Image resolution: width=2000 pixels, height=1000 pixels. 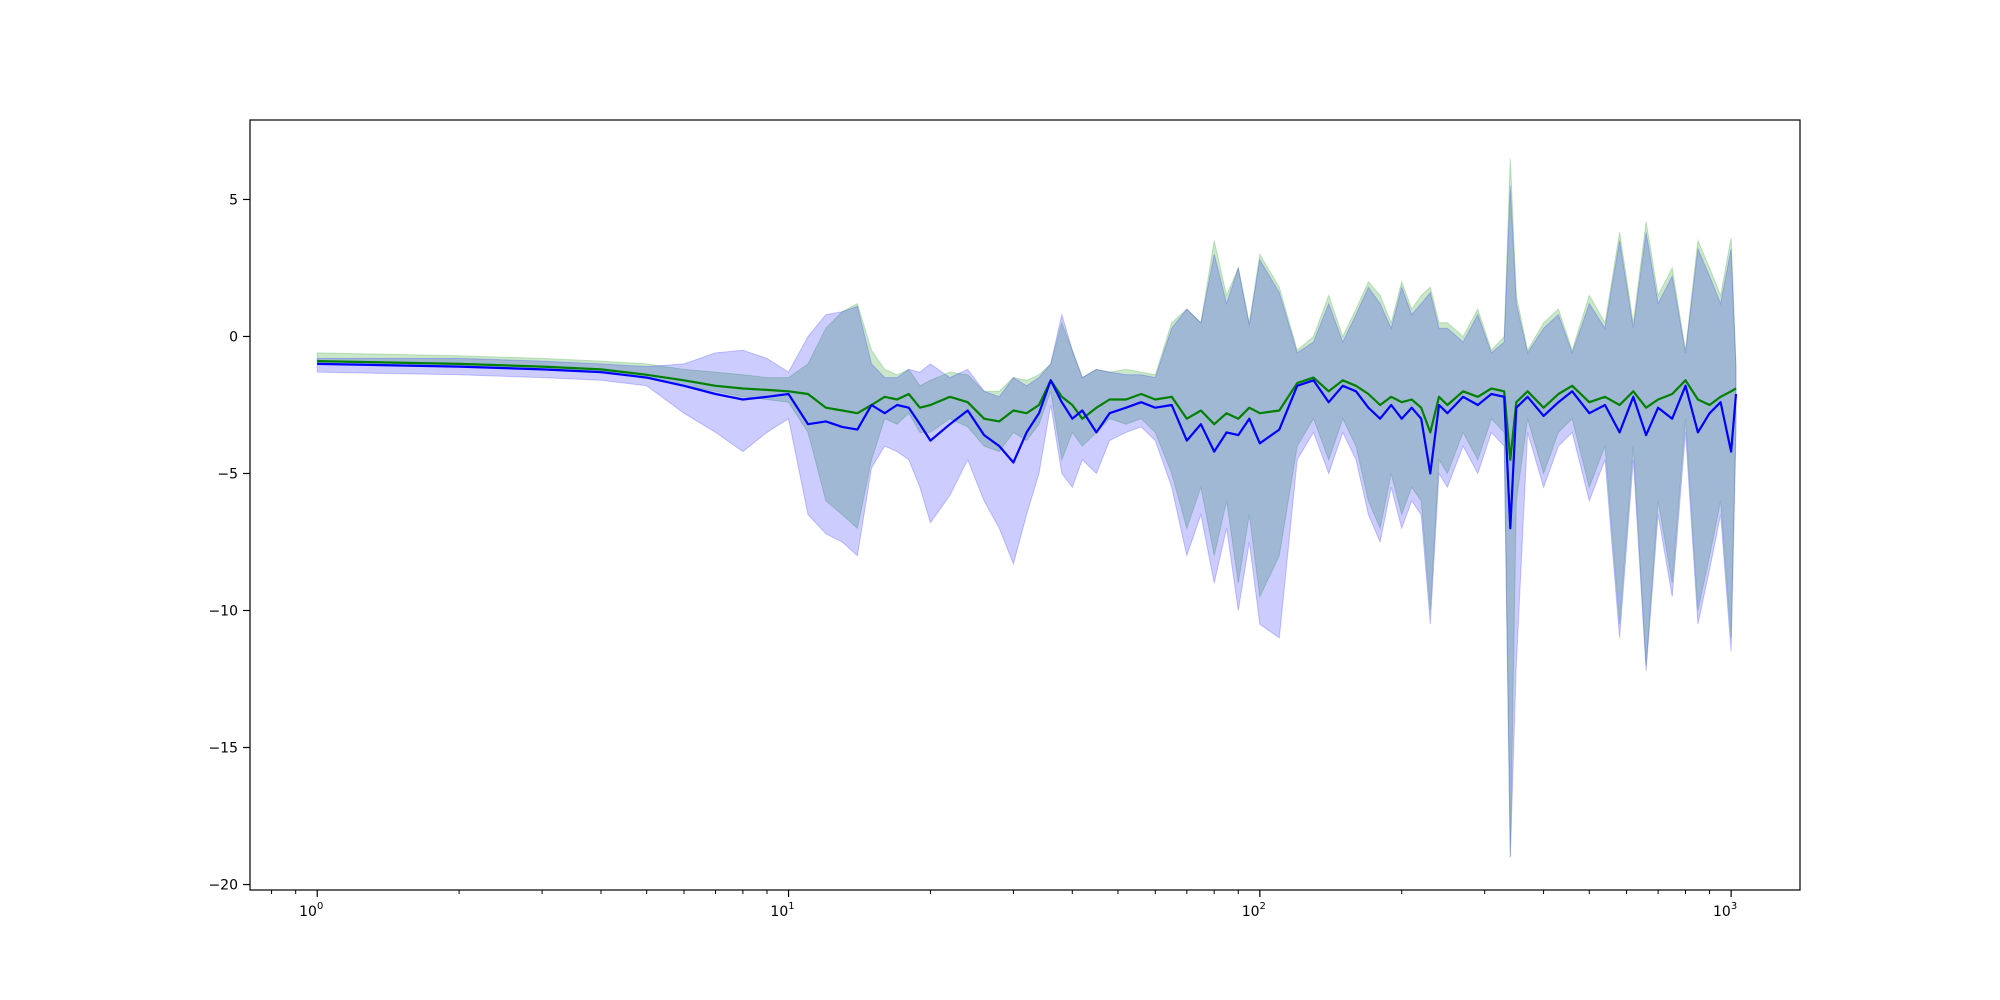 I want to click on x-tick-label: 10¹, so click(x=782, y=910).